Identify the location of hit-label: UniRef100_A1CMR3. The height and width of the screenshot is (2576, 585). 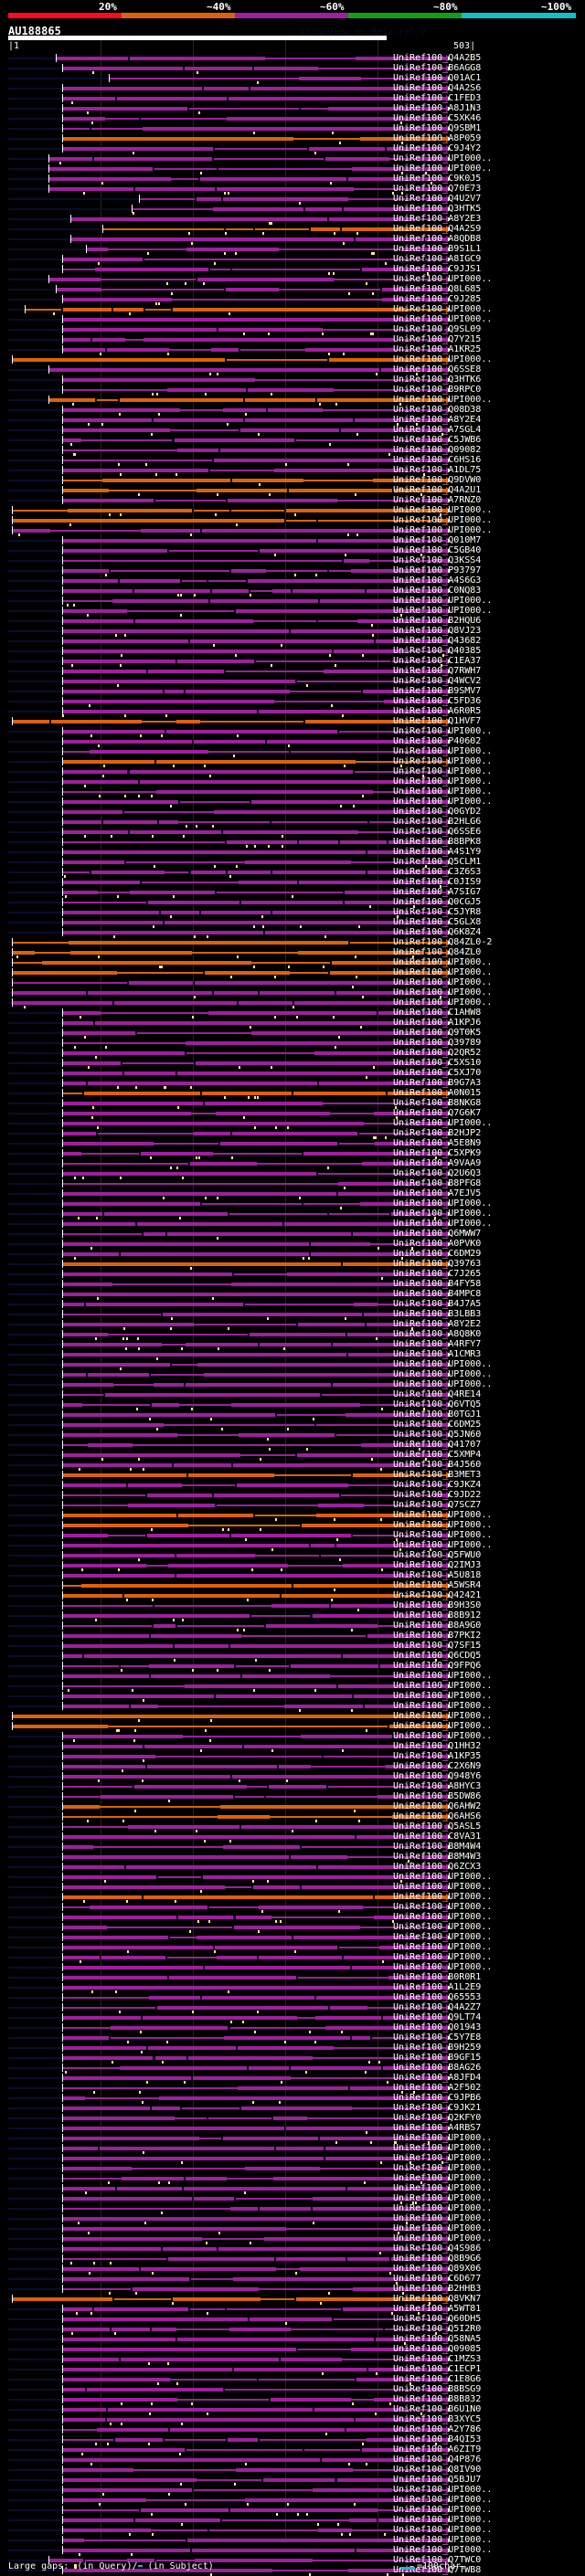
(437, 1354).